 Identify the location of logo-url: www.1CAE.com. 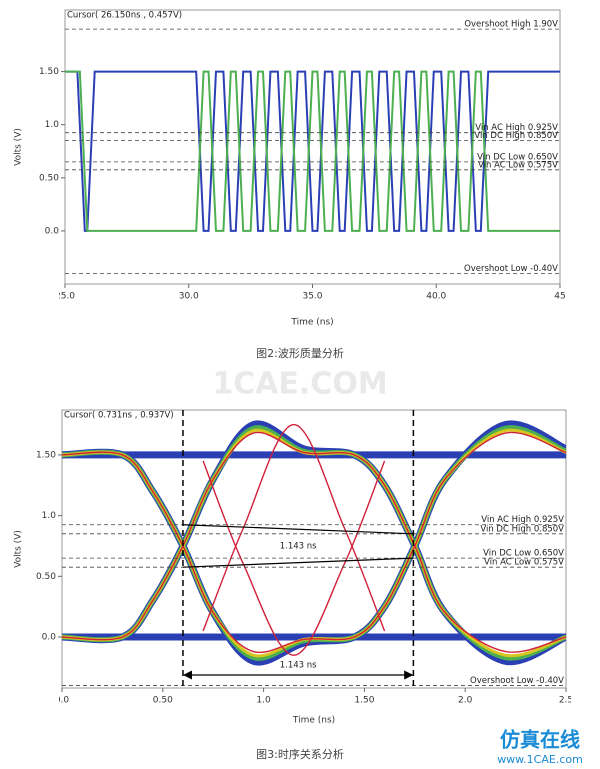
(540, 759).